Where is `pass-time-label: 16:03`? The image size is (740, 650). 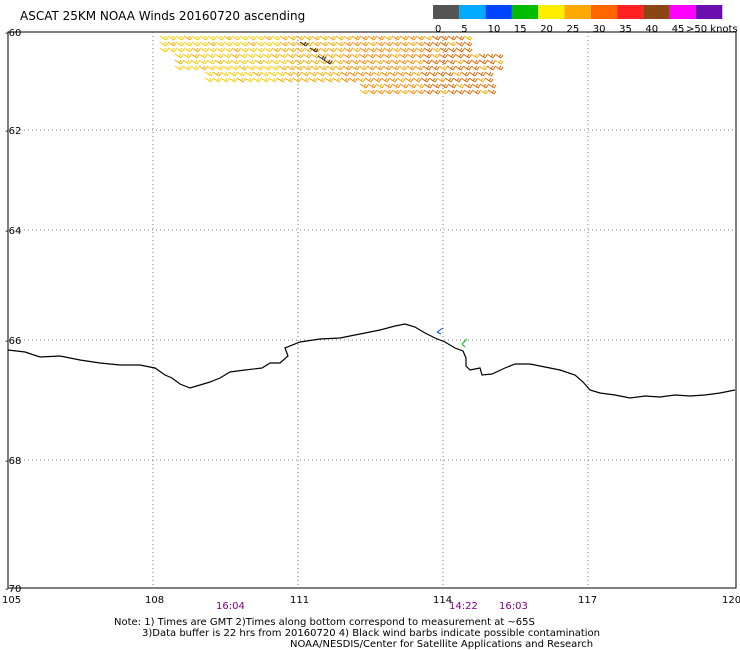 pass-time-label: 16:03 is located at coordinates (513, 606).